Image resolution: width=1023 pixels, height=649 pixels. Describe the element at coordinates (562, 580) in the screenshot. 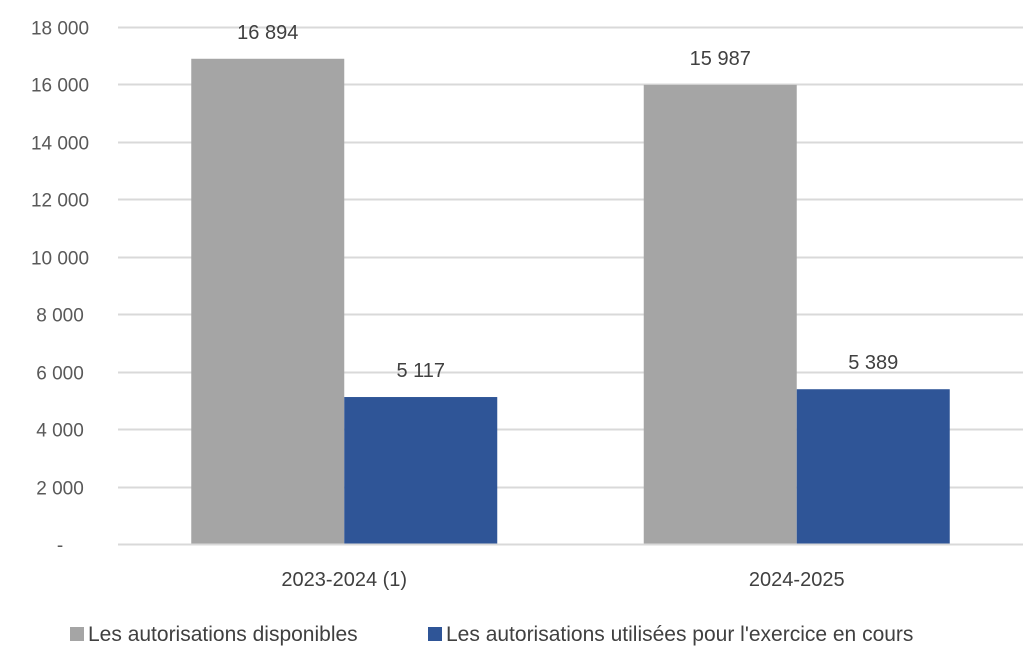

I see `x-axis-categories: 2023-2024 (1) 2024-2025` at that location.